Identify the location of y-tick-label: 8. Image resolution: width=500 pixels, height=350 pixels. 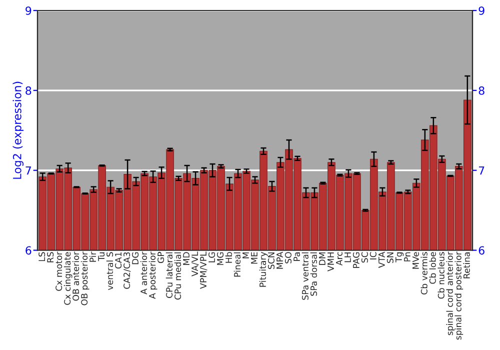
(29, 90).